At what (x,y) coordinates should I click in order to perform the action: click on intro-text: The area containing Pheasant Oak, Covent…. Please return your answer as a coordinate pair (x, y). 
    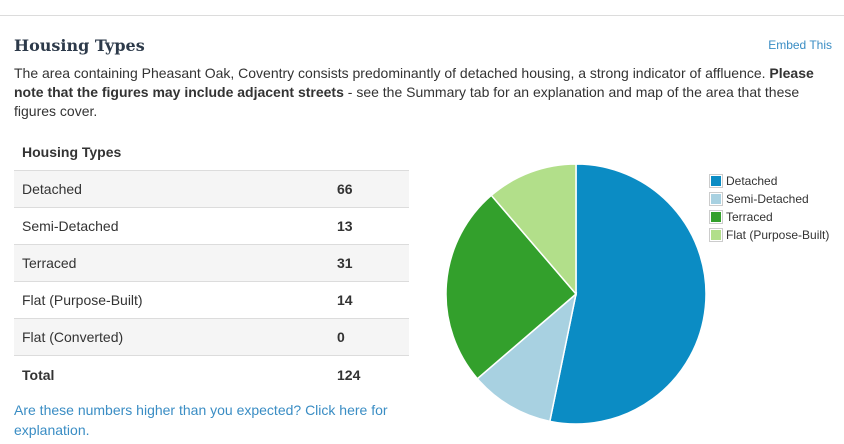
    Looking at the image, I should click on (392, 73).